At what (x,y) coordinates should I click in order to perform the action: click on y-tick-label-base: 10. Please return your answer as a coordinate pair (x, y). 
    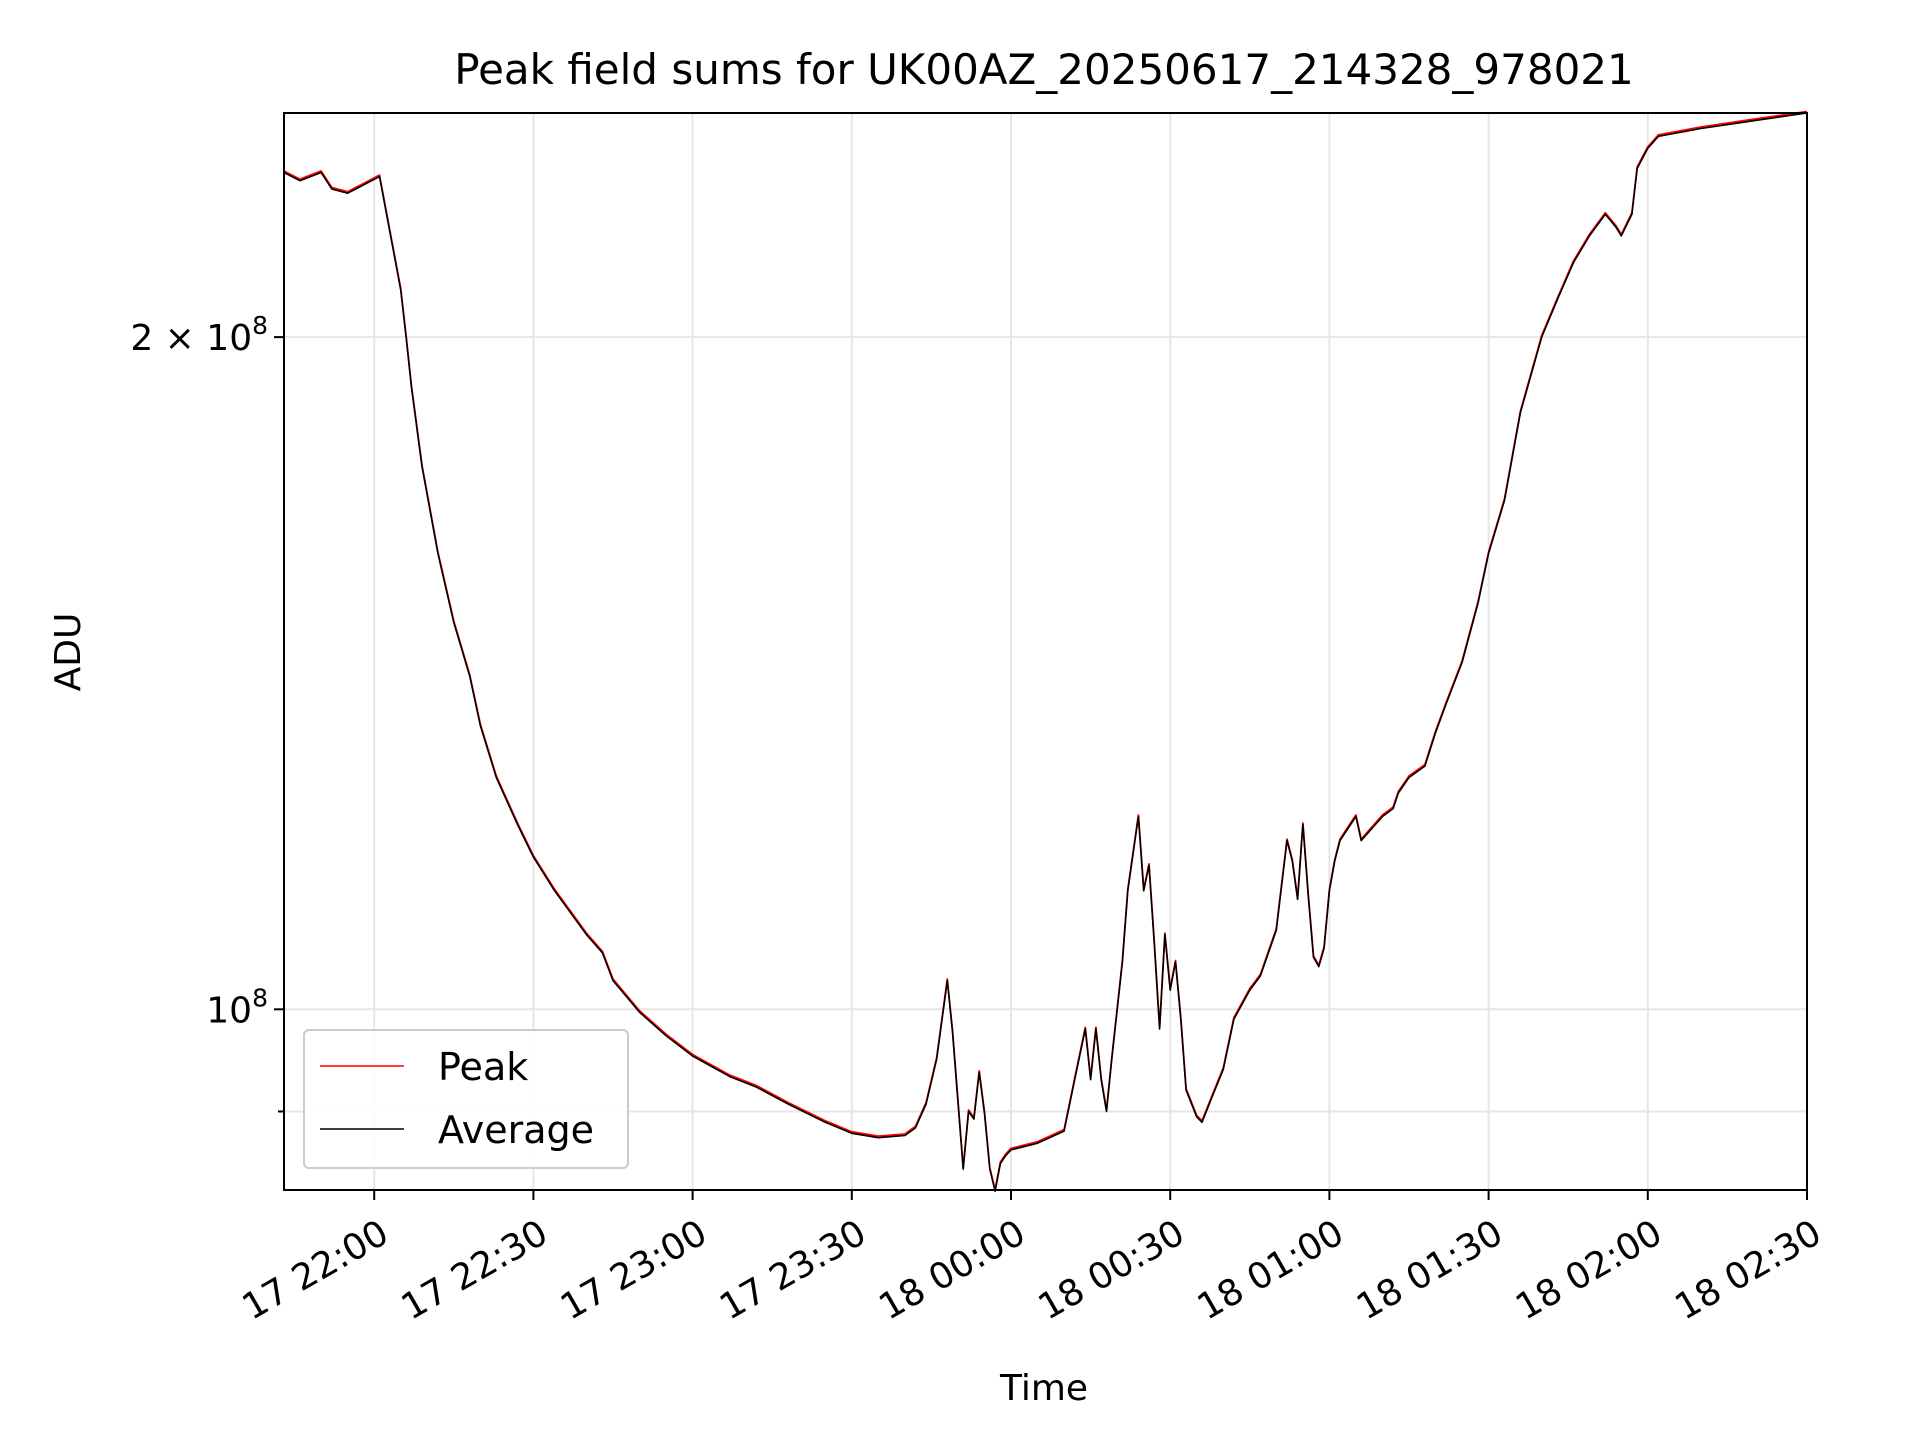
    Looking at the image, I should click on (229, 1010).